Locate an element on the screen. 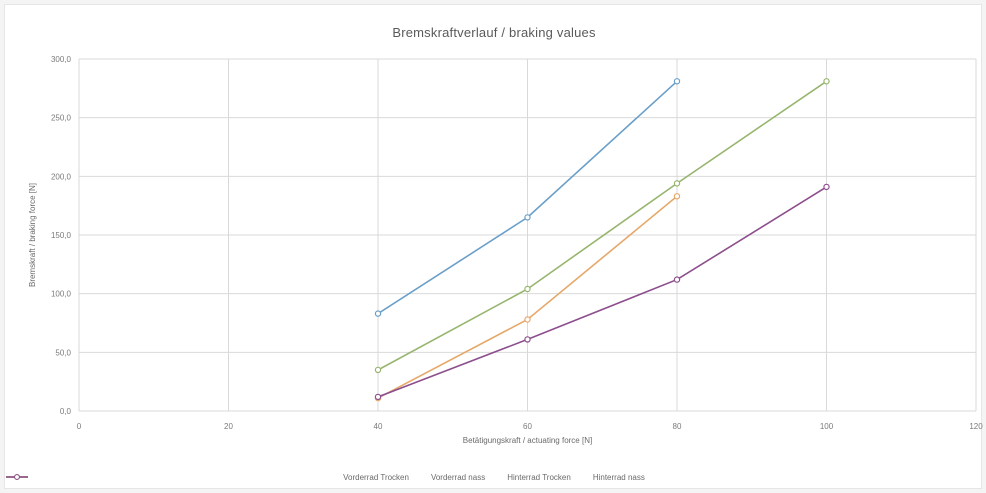 The image size is (986, 493). y-tick-label: 200,0 is located at coordinates (61, 176).